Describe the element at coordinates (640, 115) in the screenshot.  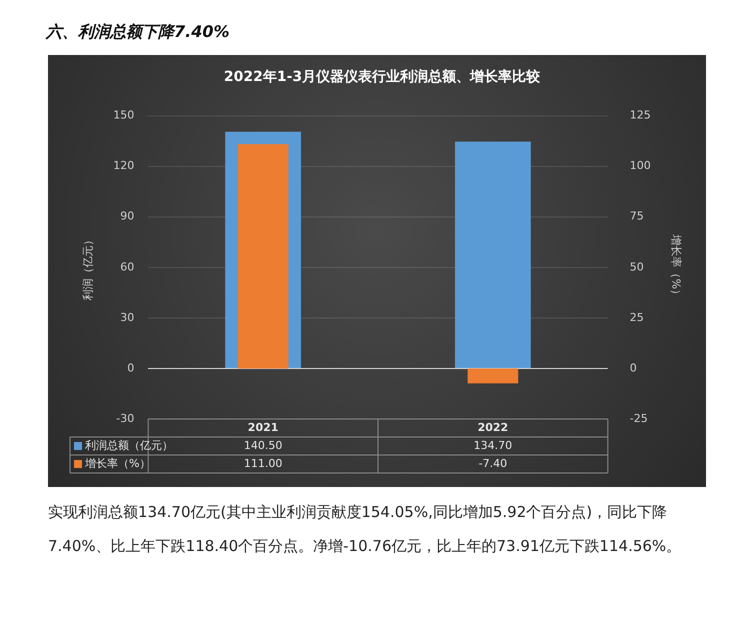
I see `y2-tick-label: 125` at that location.